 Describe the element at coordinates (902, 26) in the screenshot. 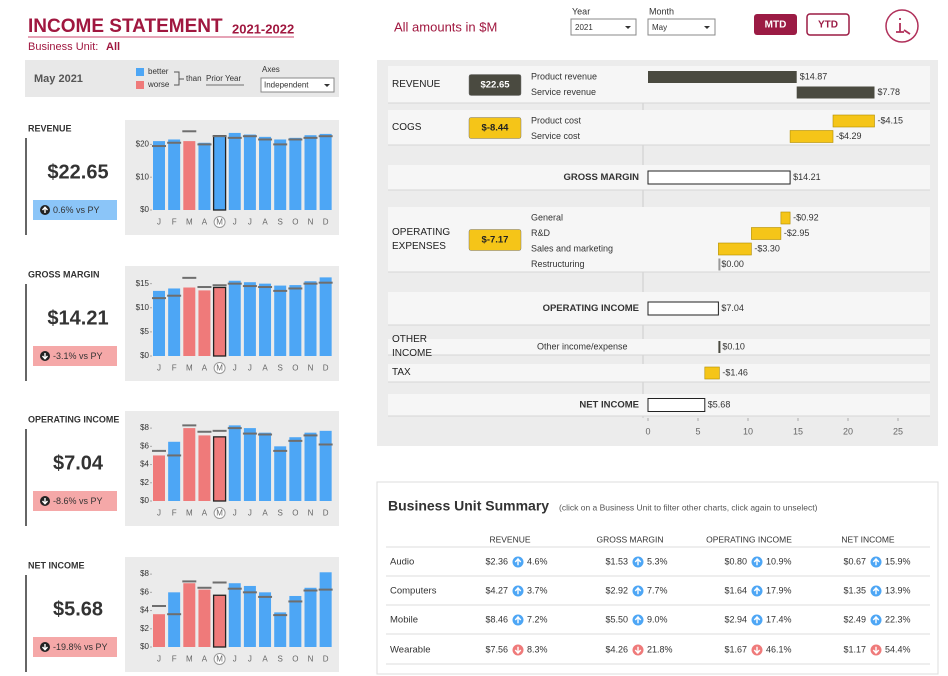

I see `info-icon` at that location.